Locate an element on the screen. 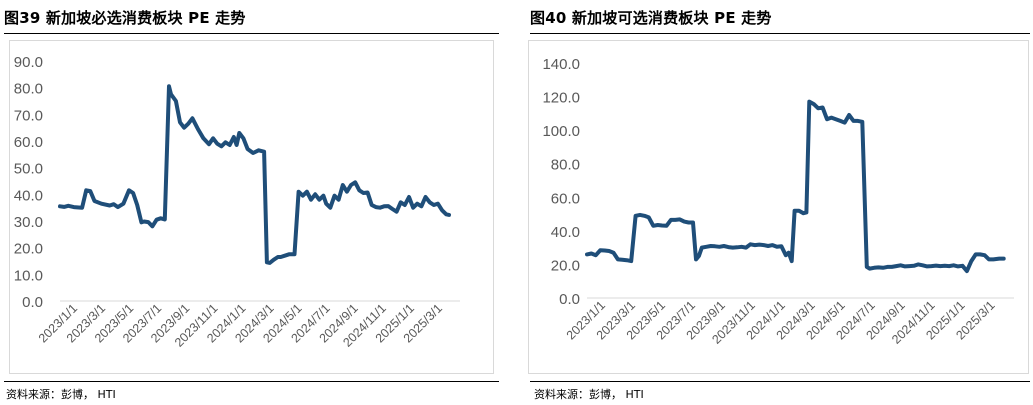 The image size is (1033, 405). title-rule-right is located at coordinates (780, 33).